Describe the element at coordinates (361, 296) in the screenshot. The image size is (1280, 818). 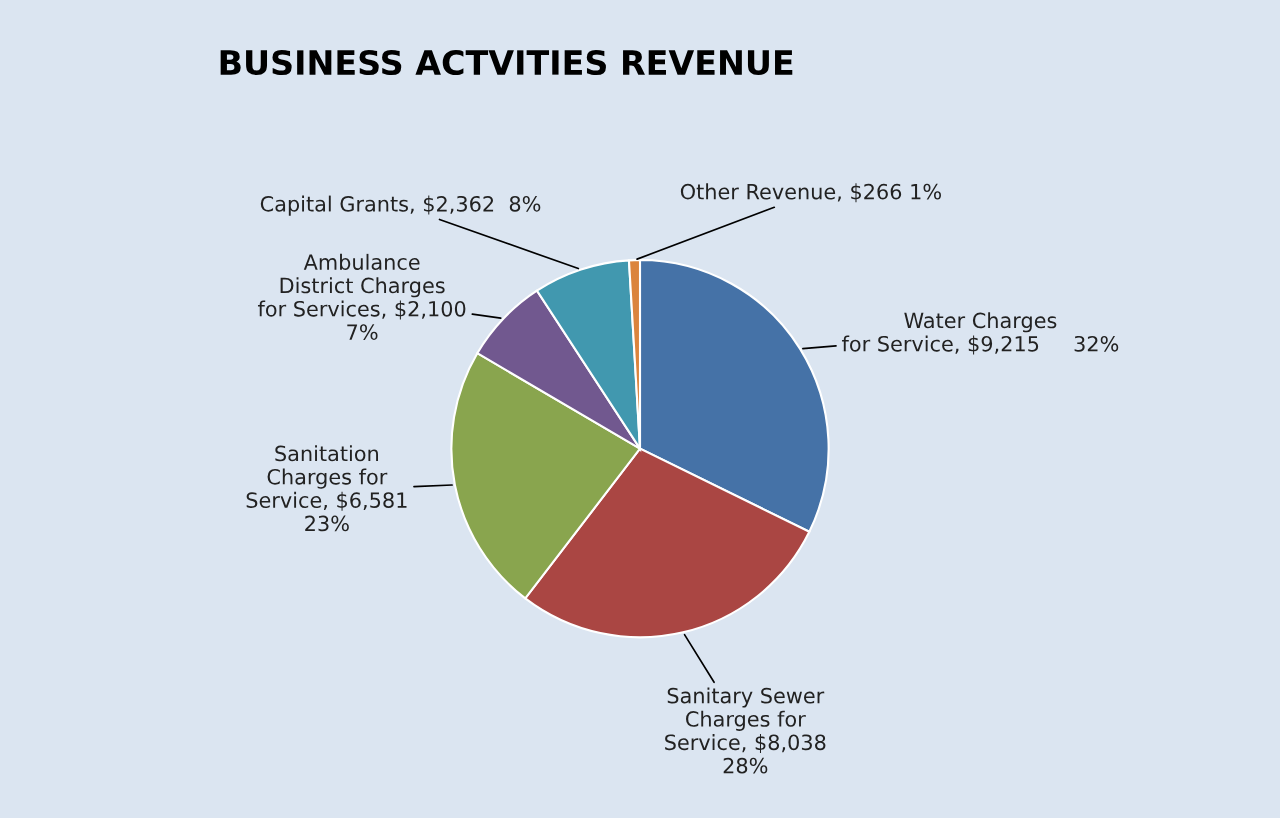
I see `slice-label: Ambulance District Charges for Services, $2,100 7%` at that location.